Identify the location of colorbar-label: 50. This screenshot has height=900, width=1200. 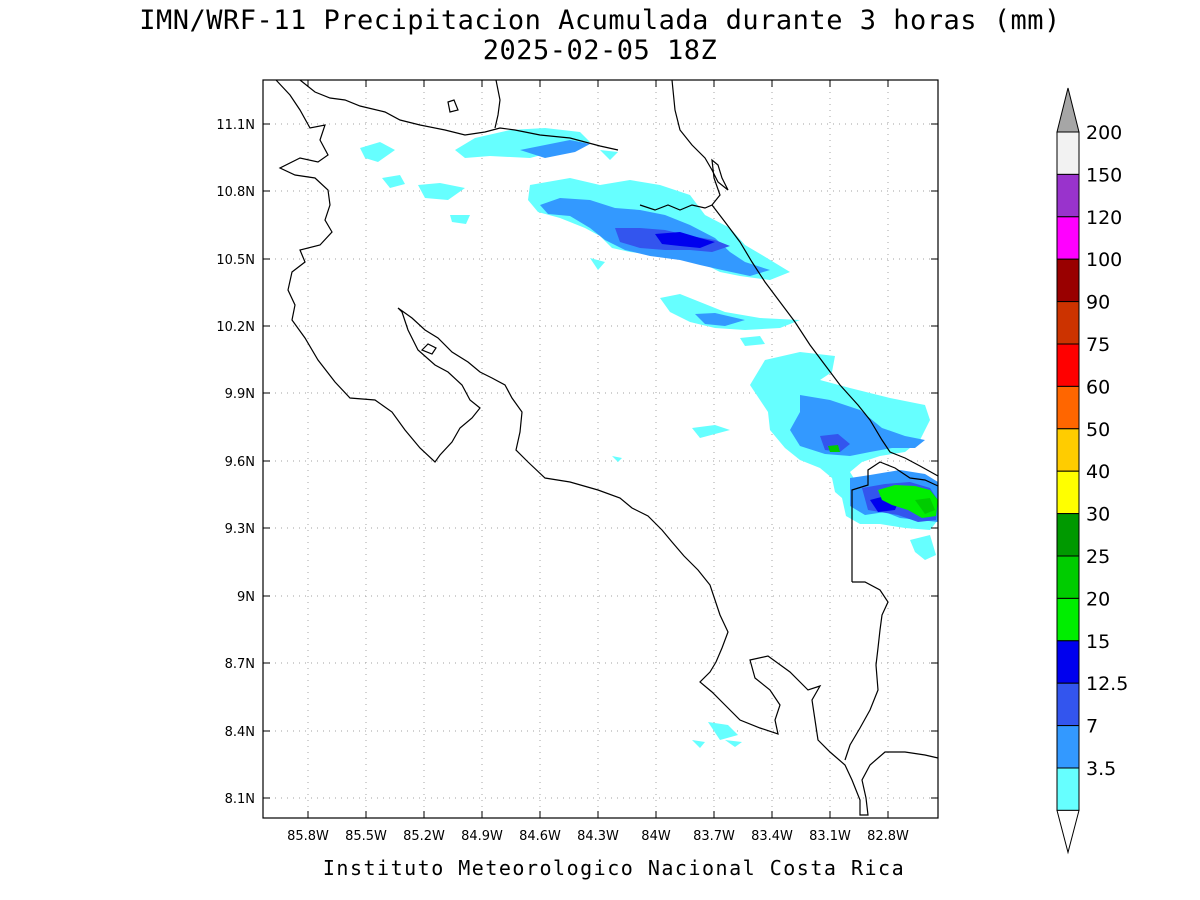
(1098, 430).